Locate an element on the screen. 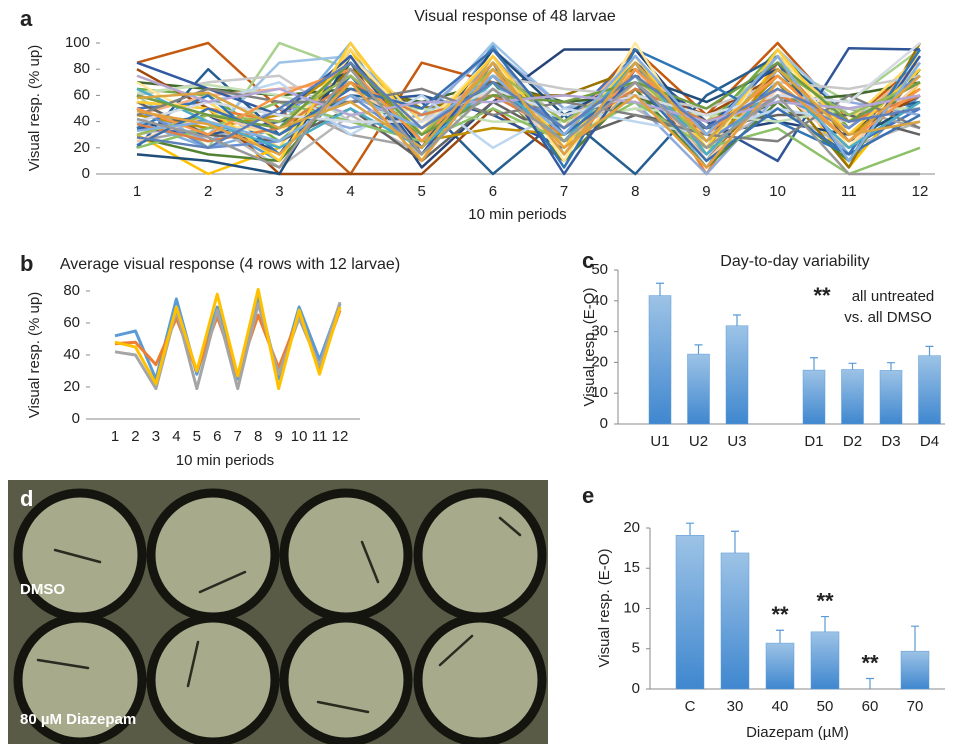 The image size is (953, 744). y-tick-label: 30 is located at coordinates (599, 331).